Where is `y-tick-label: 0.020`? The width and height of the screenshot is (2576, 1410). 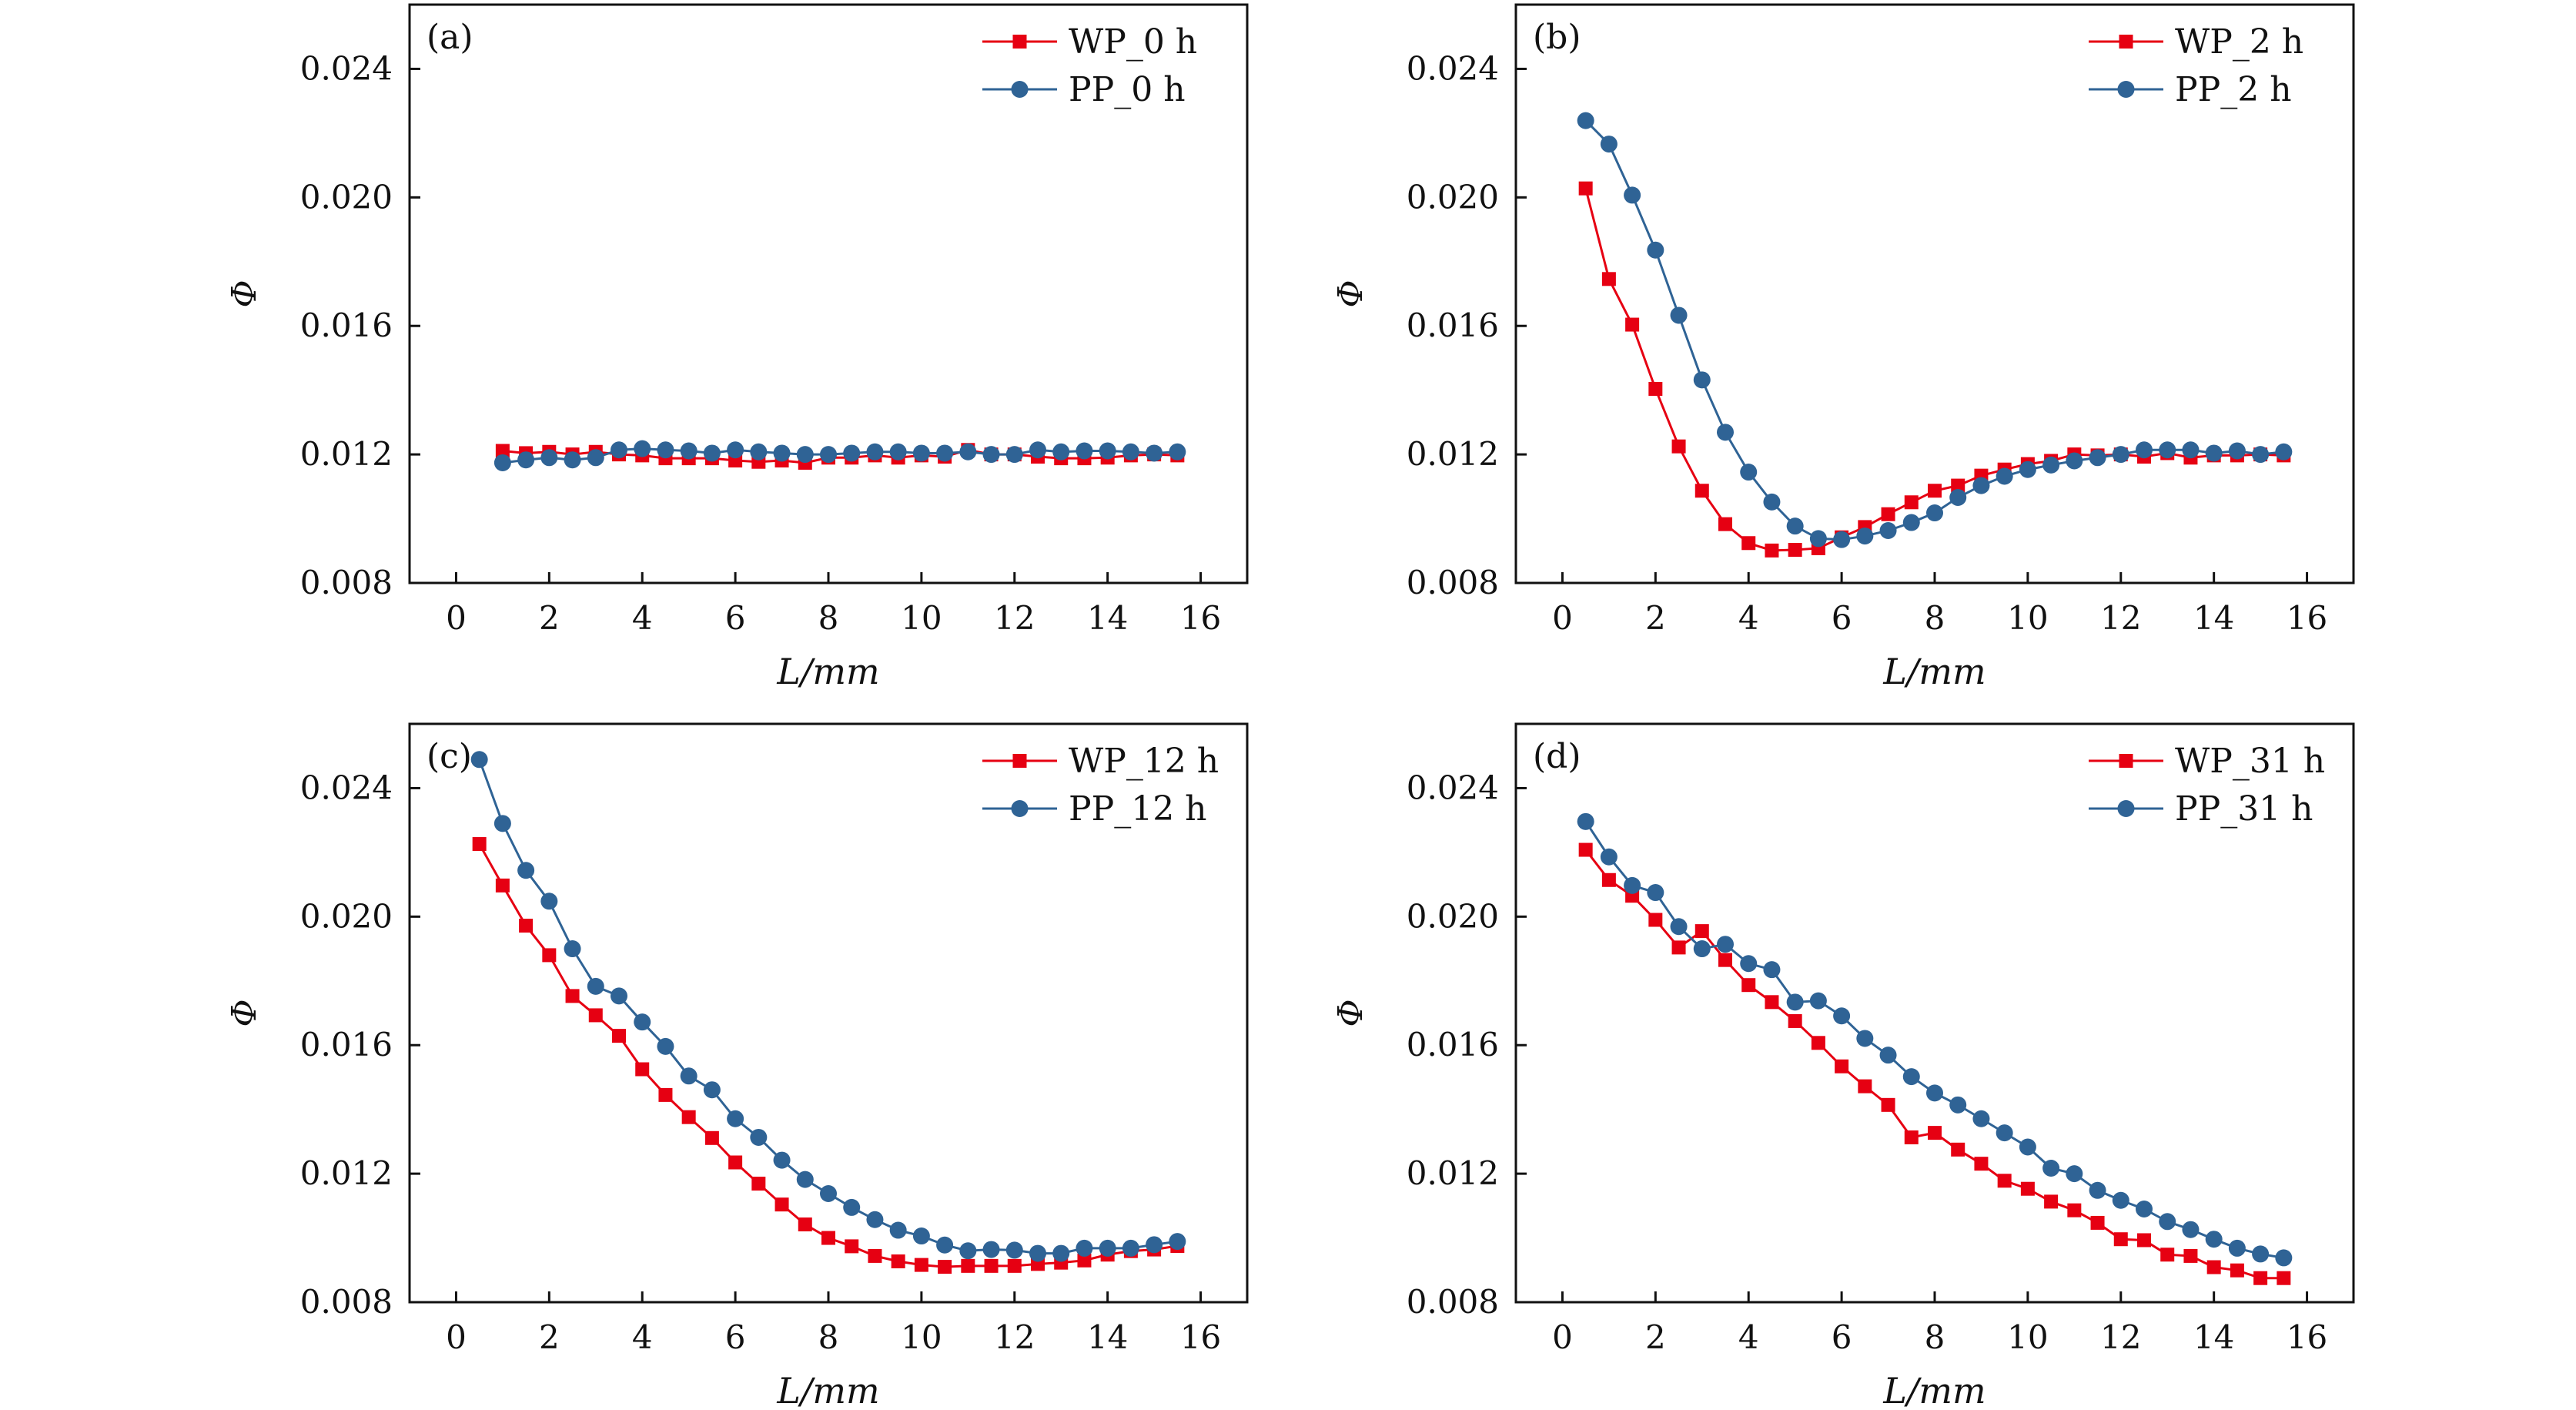 y-tick-label: 0.020 is located at coordinates (1453, 916).